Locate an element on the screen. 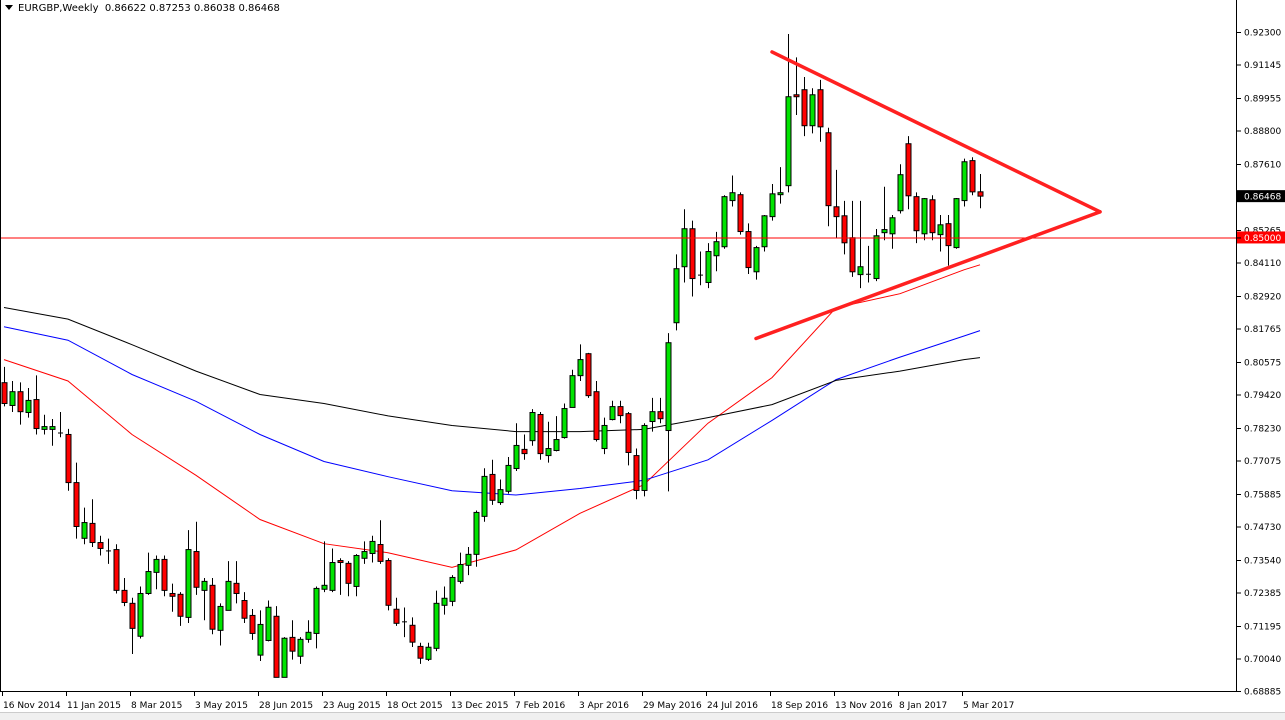 The image size is (1285, 720). y-tick-label: 0.85000 is located at coordinates (1262, 239).